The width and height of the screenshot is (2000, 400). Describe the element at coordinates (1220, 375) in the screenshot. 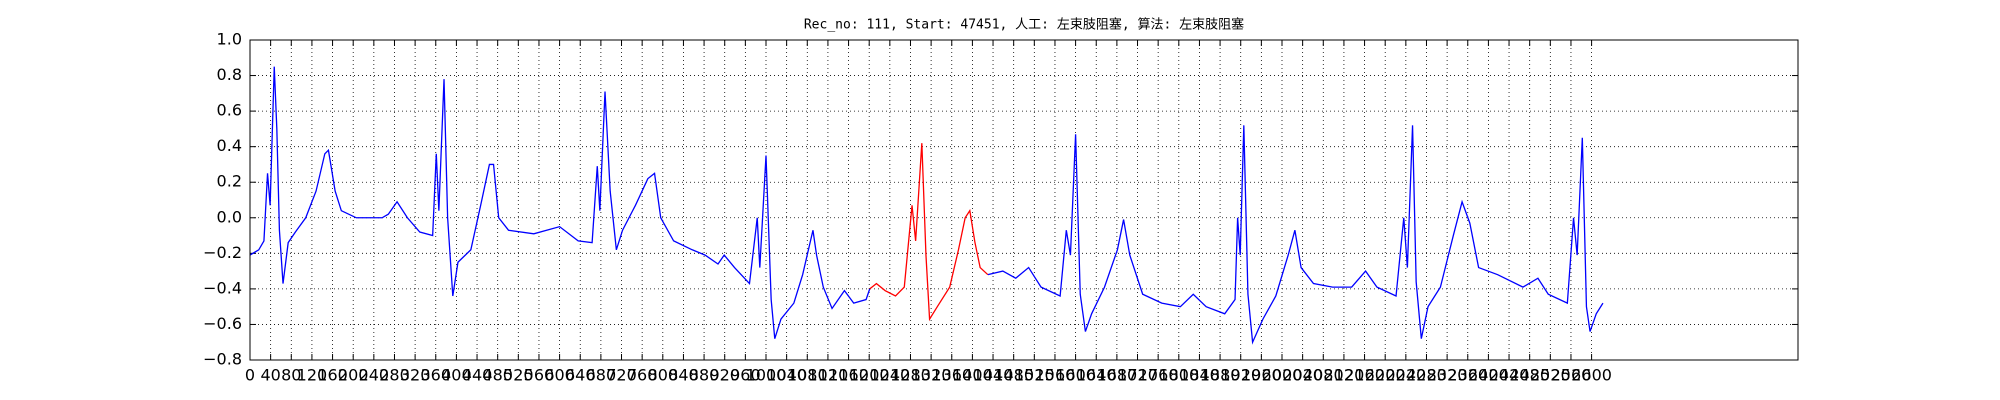

I see `x-tick-label: 1880` at that location.